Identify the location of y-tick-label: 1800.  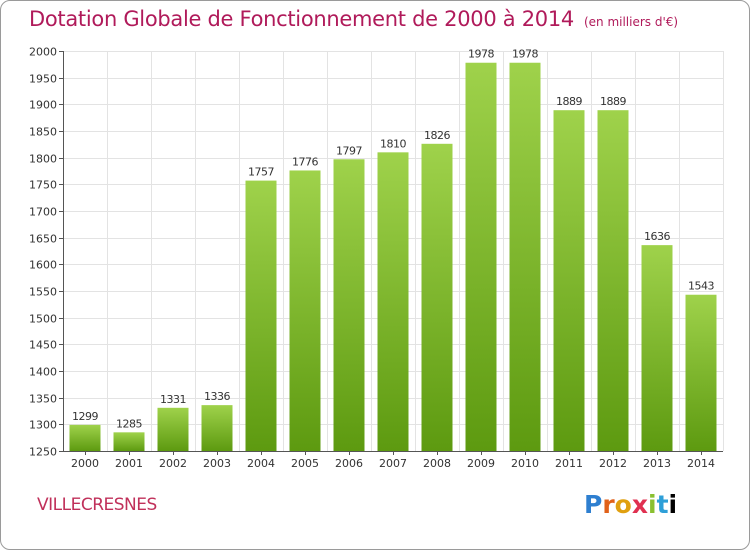
(43, 159).